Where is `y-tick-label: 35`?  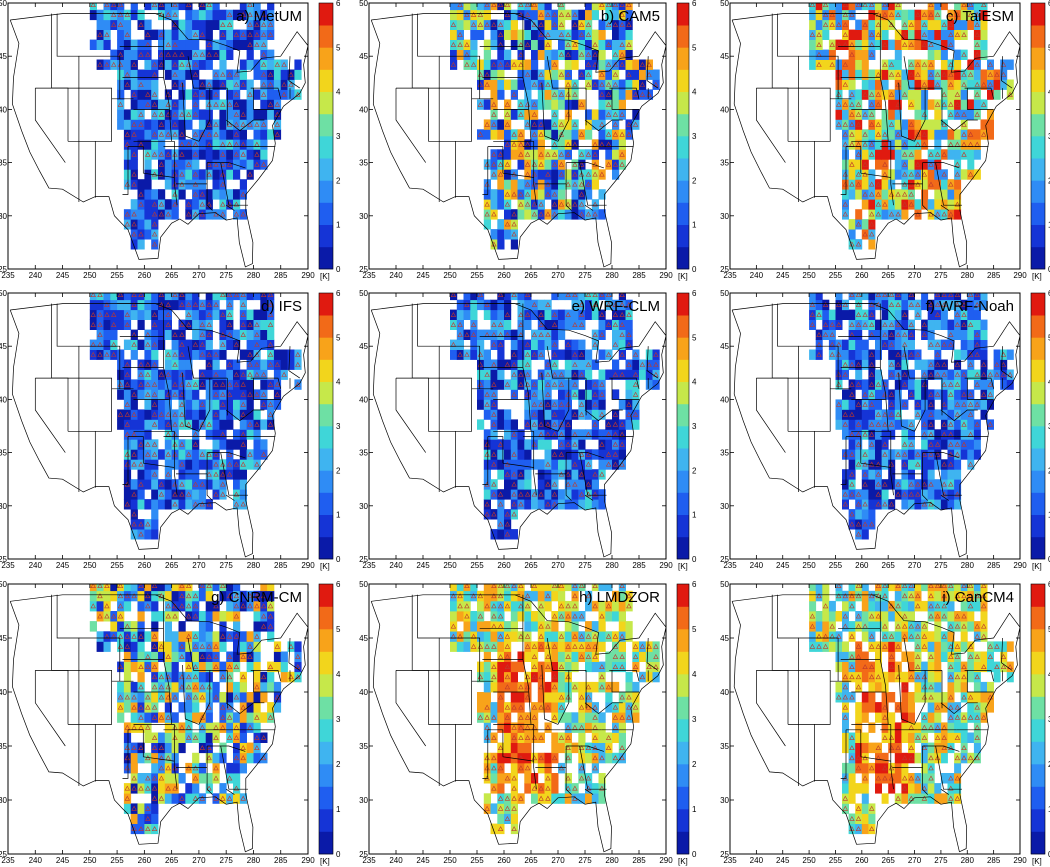
y-tick-label: 35 is located at coordinates (724, 163).